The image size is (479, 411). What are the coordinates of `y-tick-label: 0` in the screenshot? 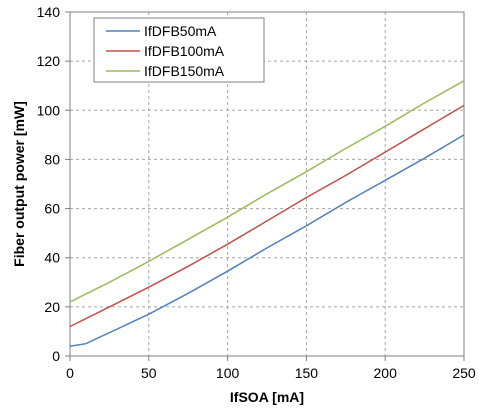 It's located at (56, 356).